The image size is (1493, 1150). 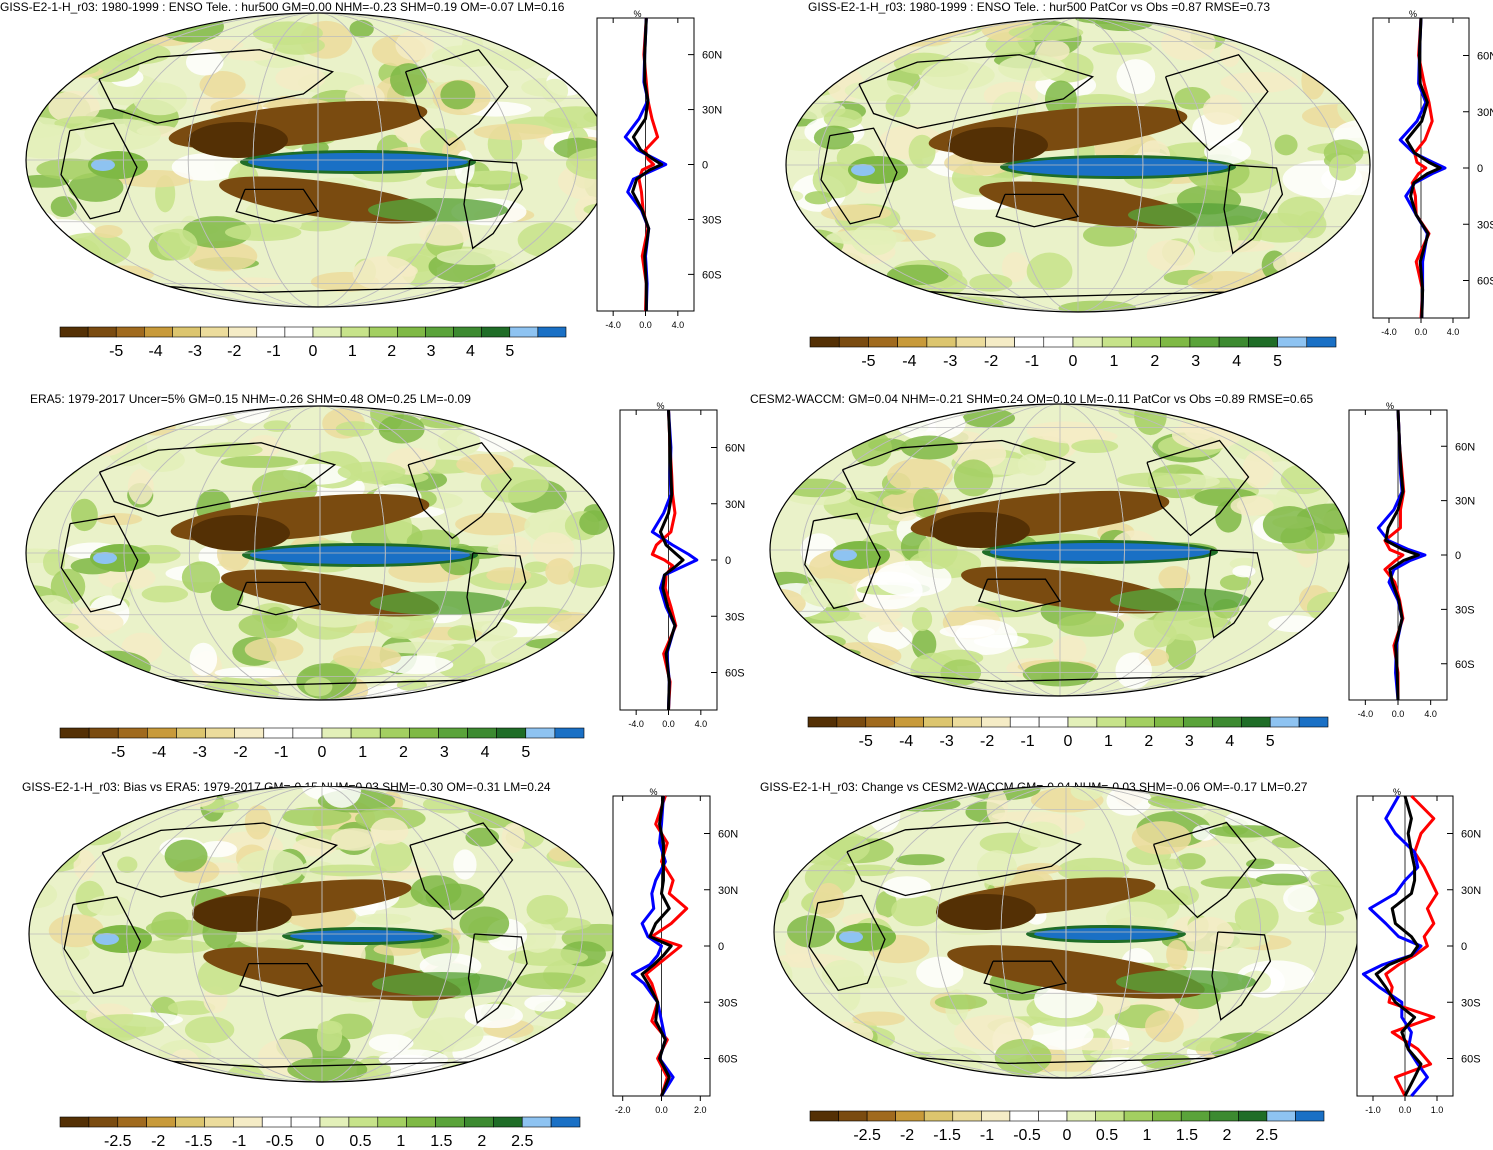 What do you see at coordinates (320, 1133) in the screenshot?
I see `colorbar: -2.5 -2 -1.5 -1 -0.5 0 0.5 1 1.5 2 2.5` at bounding box center [320, 1133].